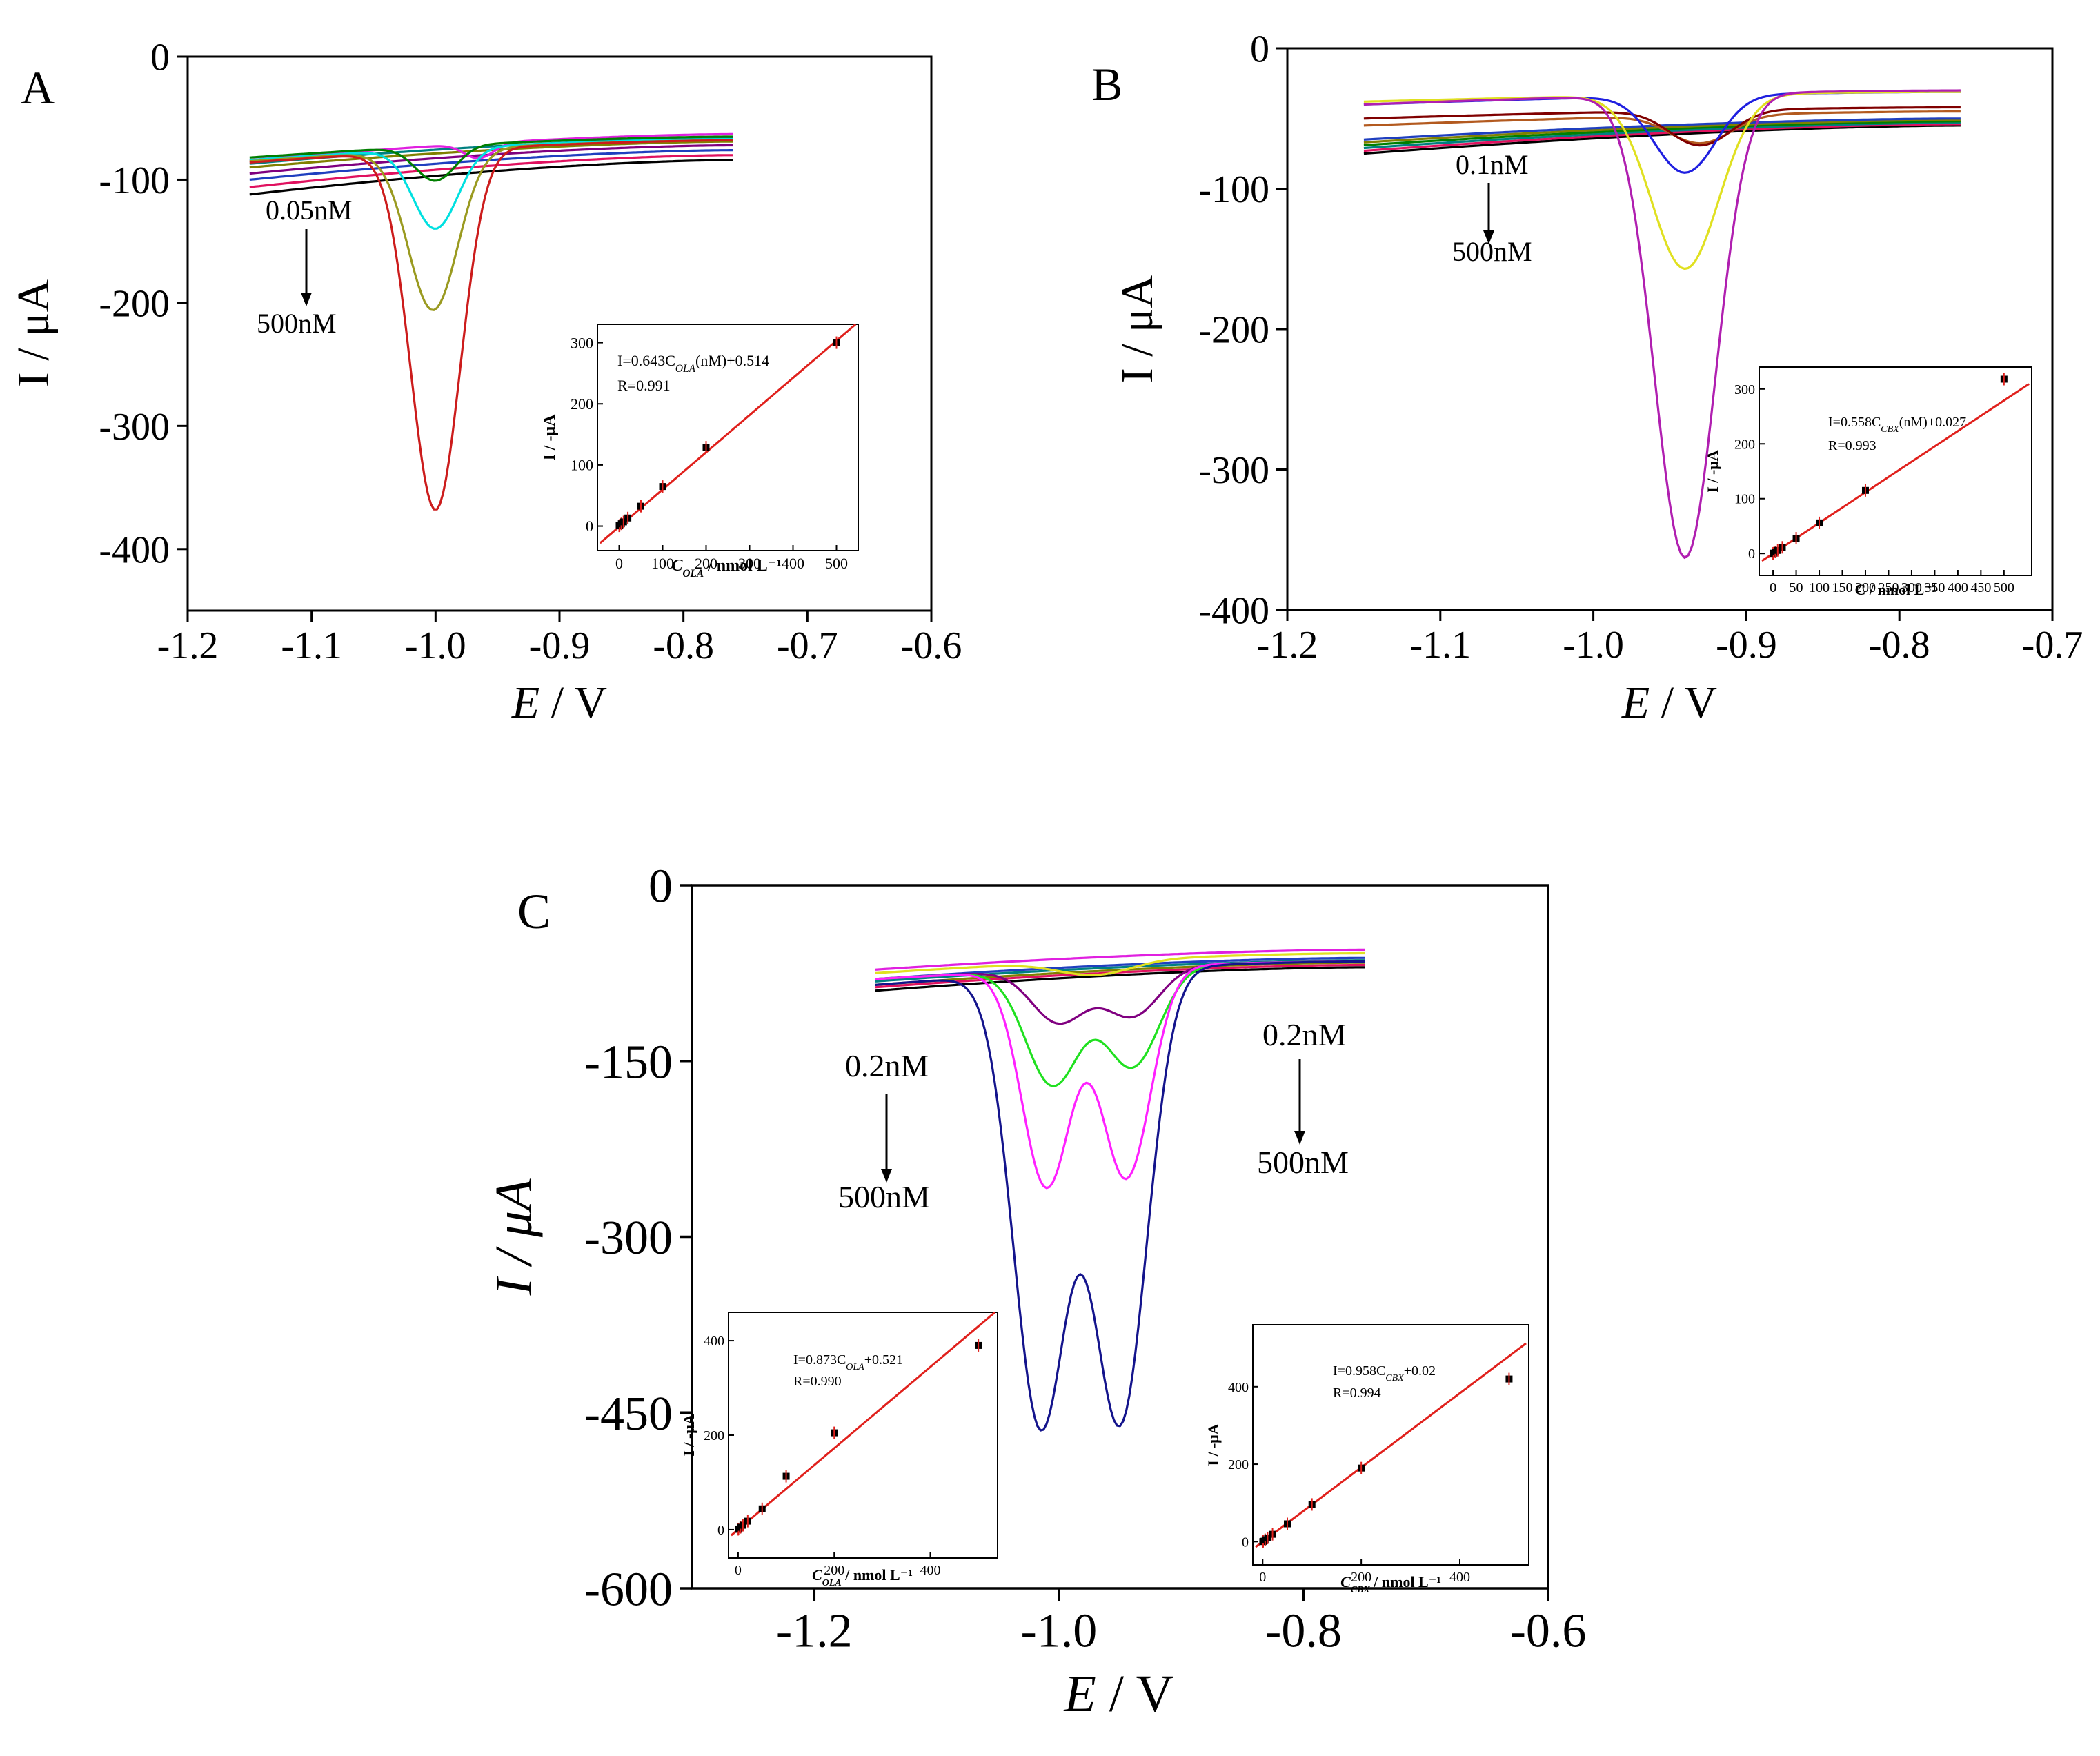  I want to click on panel-b-ylabel: I / μA, so click(1137, 329).